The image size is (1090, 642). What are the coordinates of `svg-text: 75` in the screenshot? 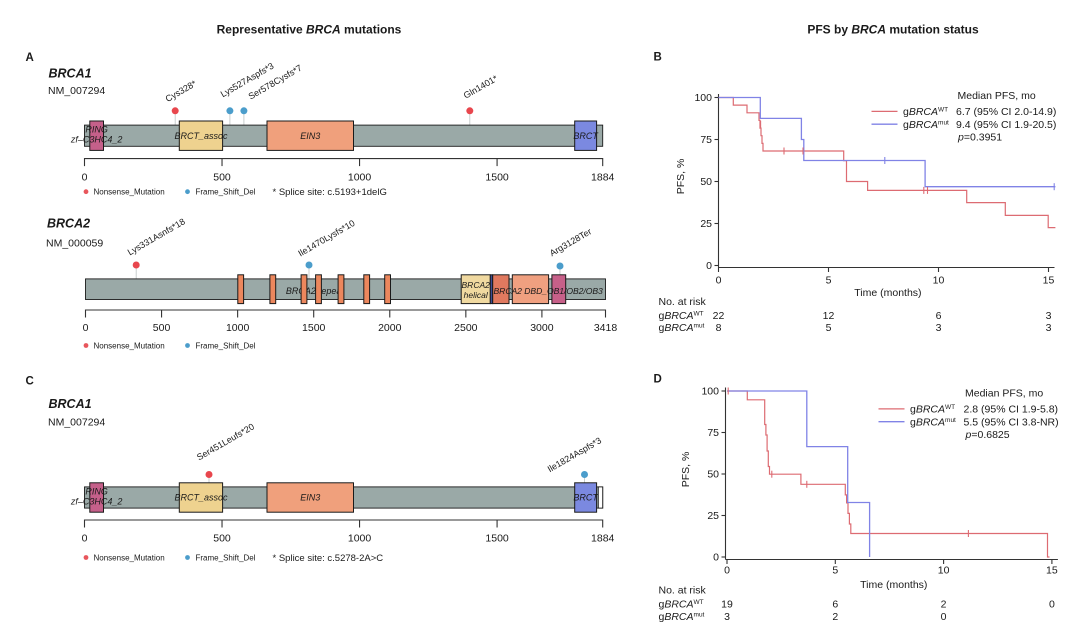 It's located at (706, 140).